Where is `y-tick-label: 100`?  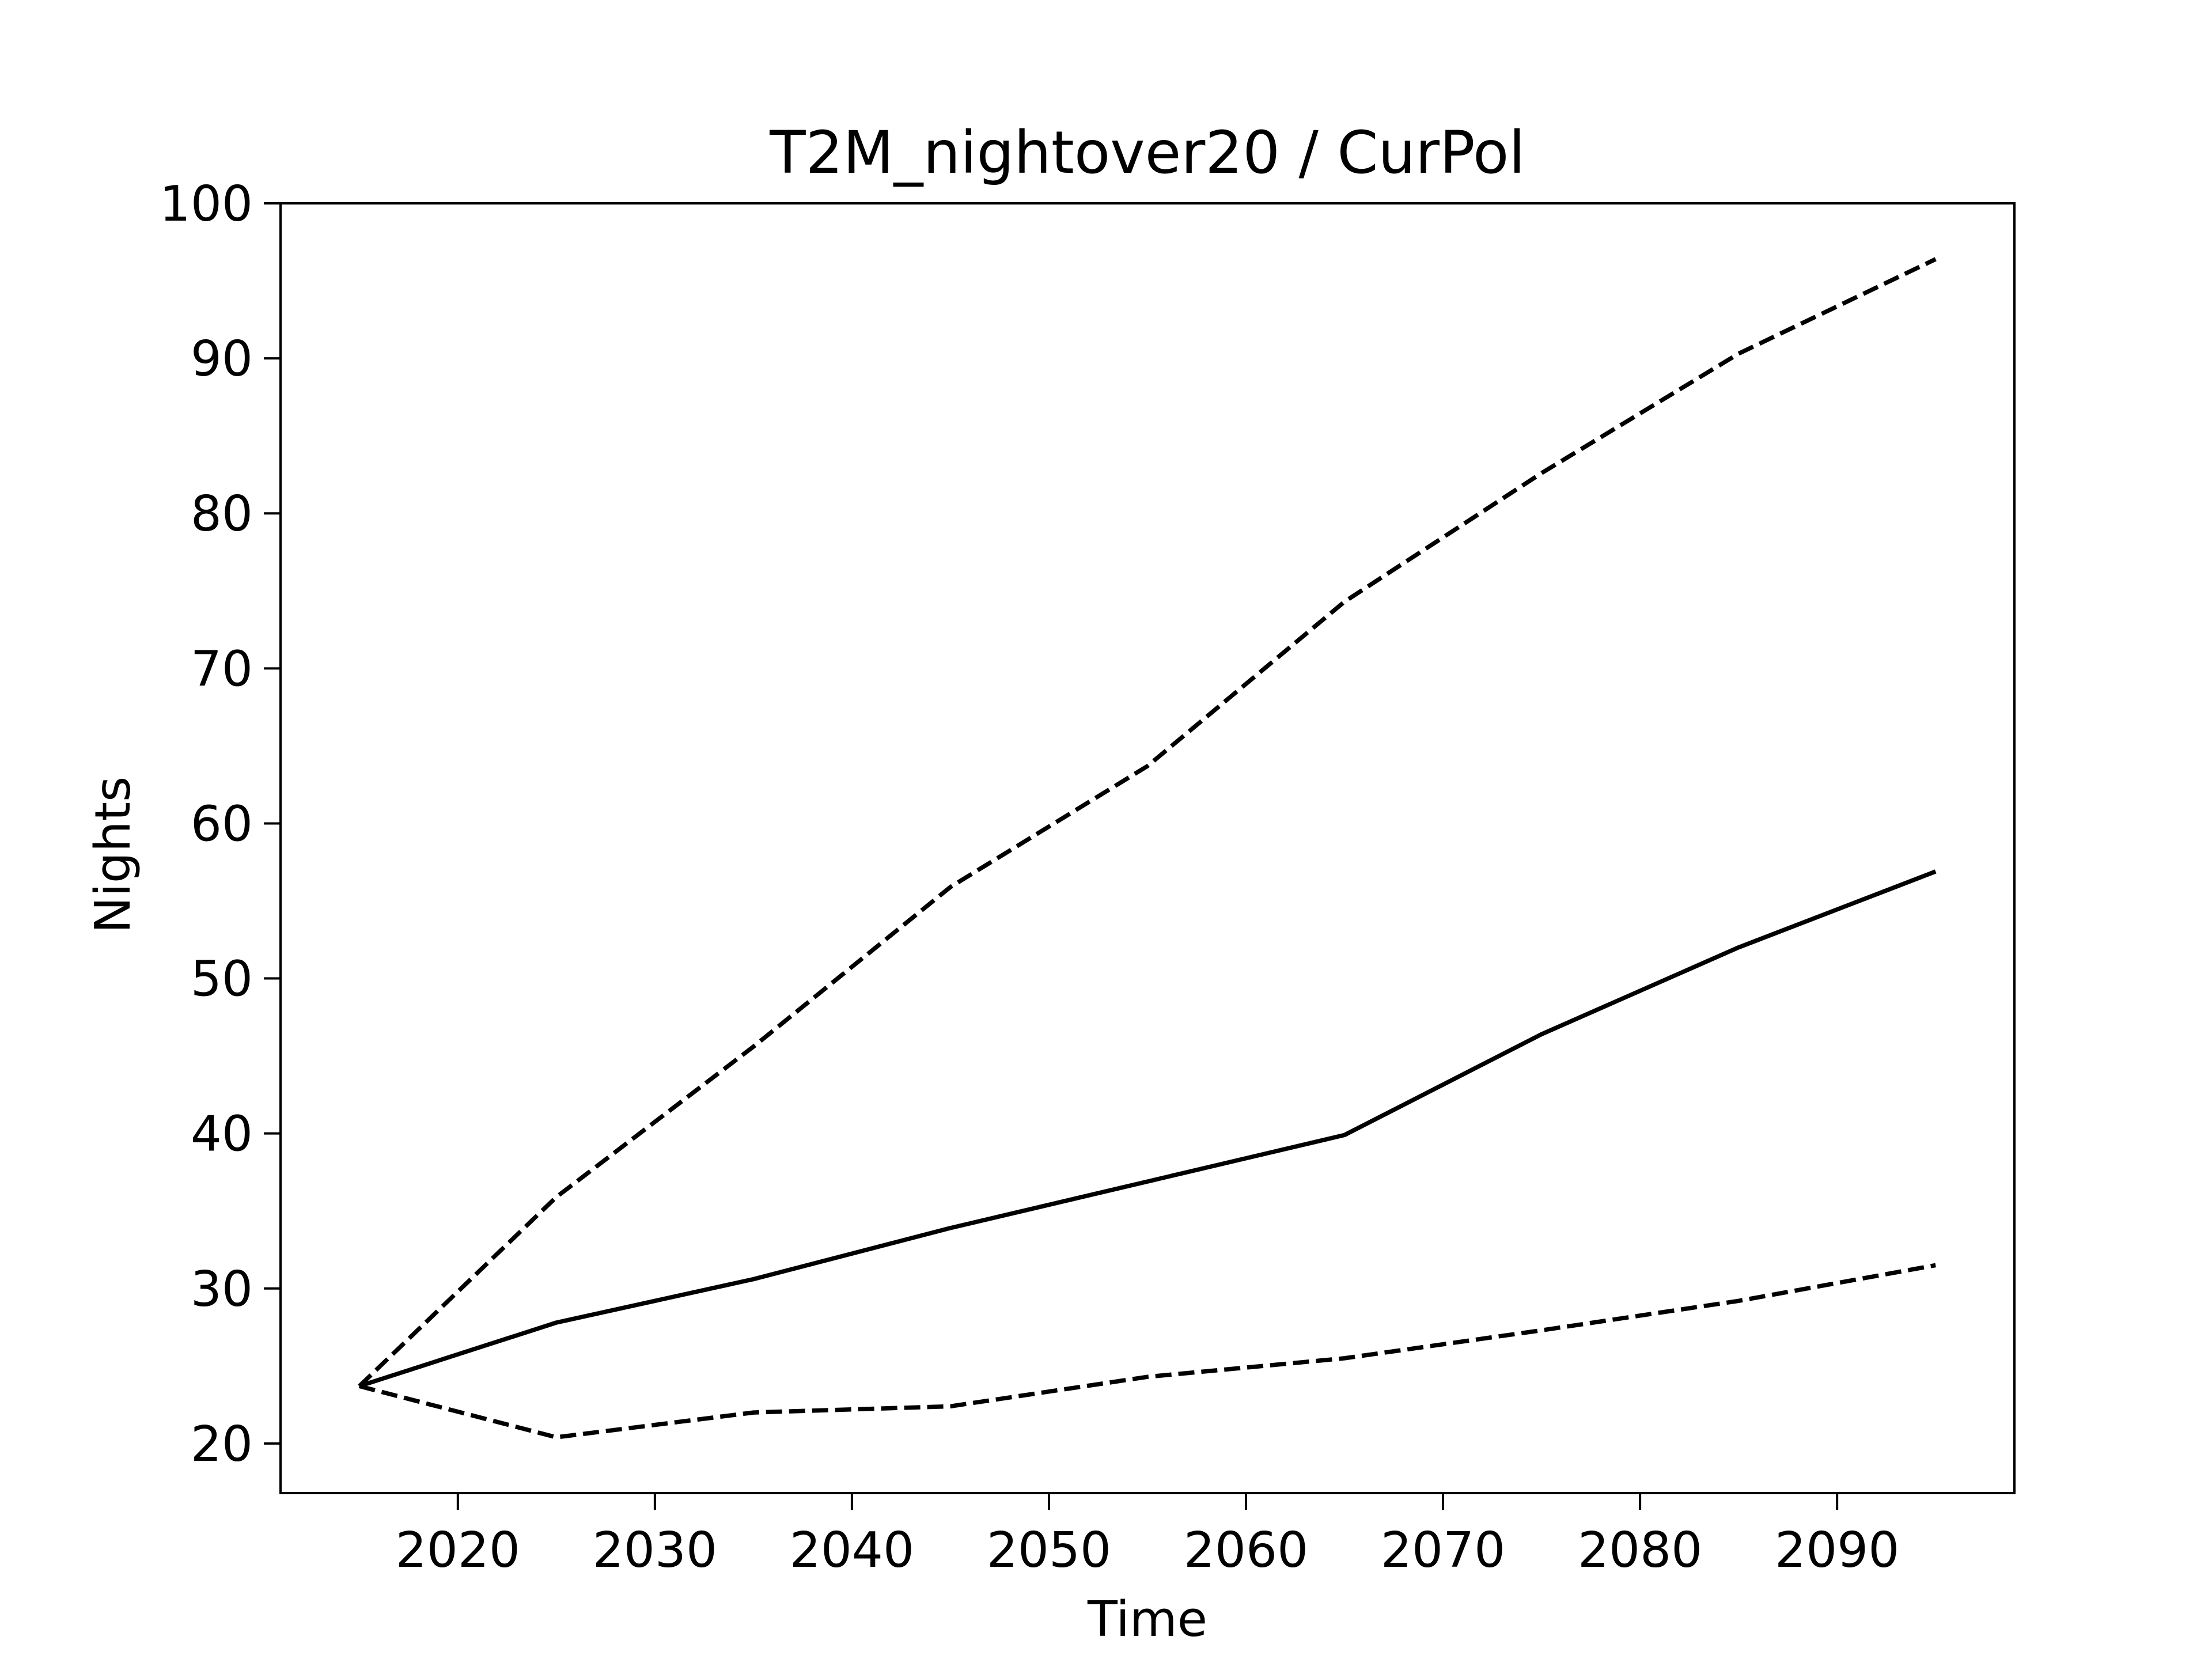 y-tick-label: 100 is located at coordinates (206, 204).